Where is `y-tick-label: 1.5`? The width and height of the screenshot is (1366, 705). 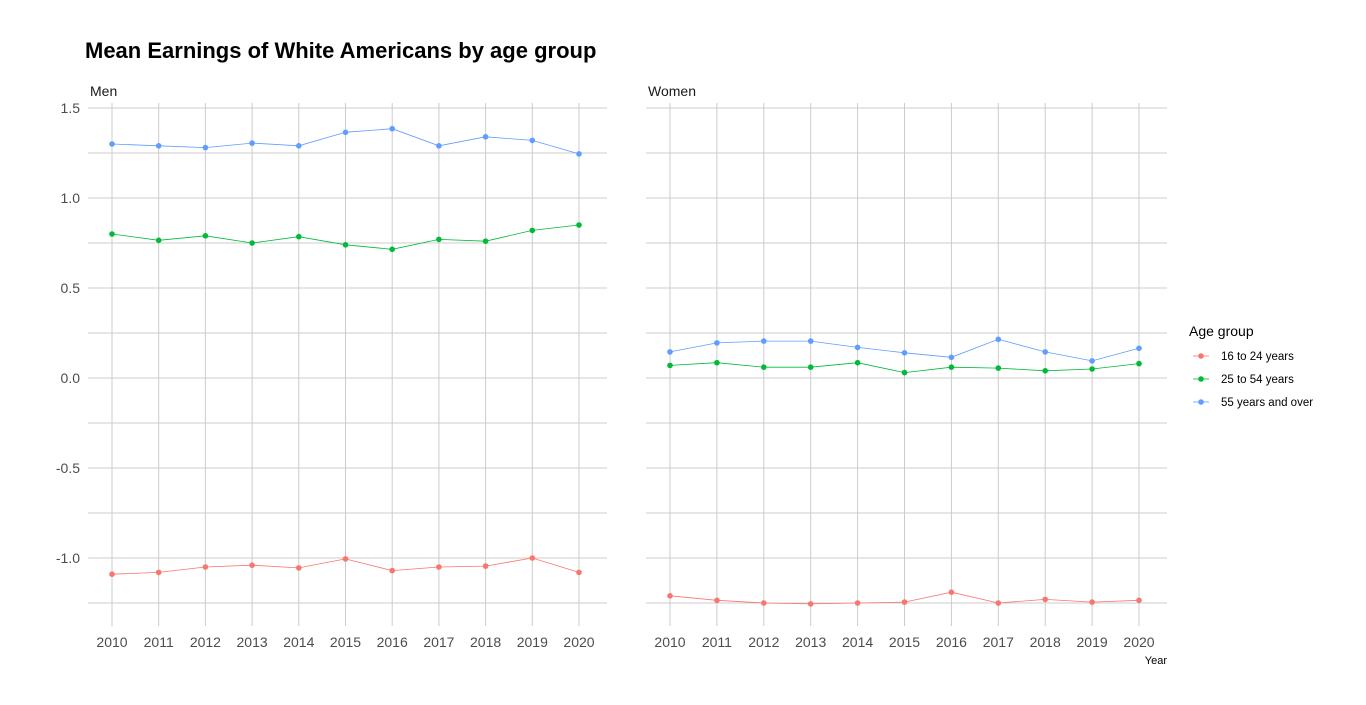 y-tick-label: 1.5 is located at coordinates (71, 108).